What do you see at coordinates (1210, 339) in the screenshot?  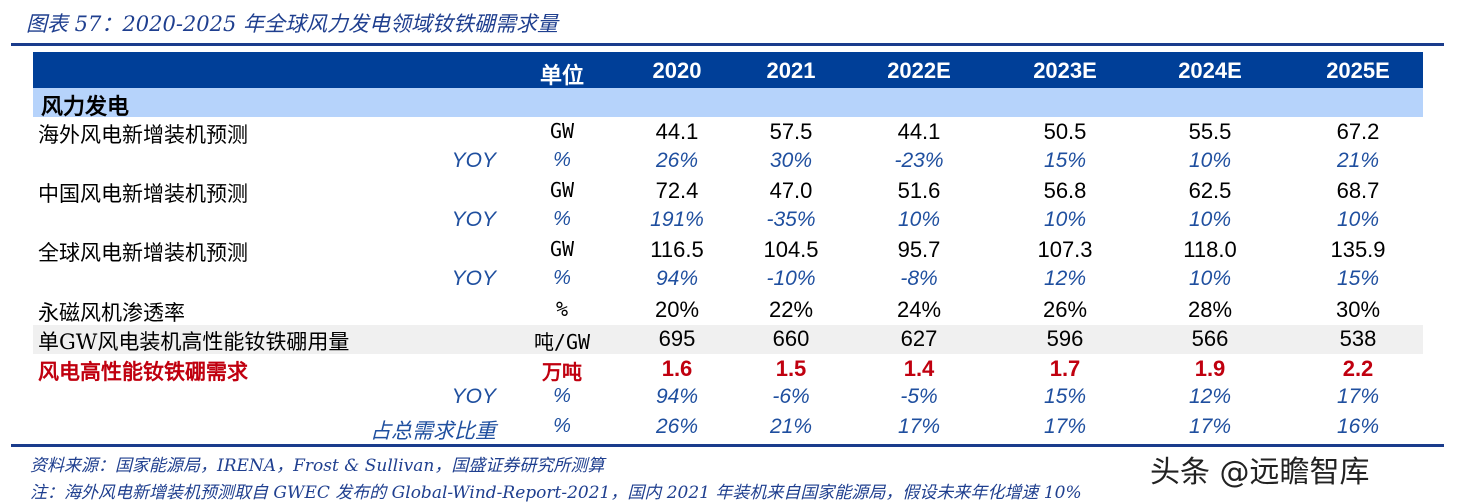 I see `cell-value: 566` at bounding box center [1210, 339].